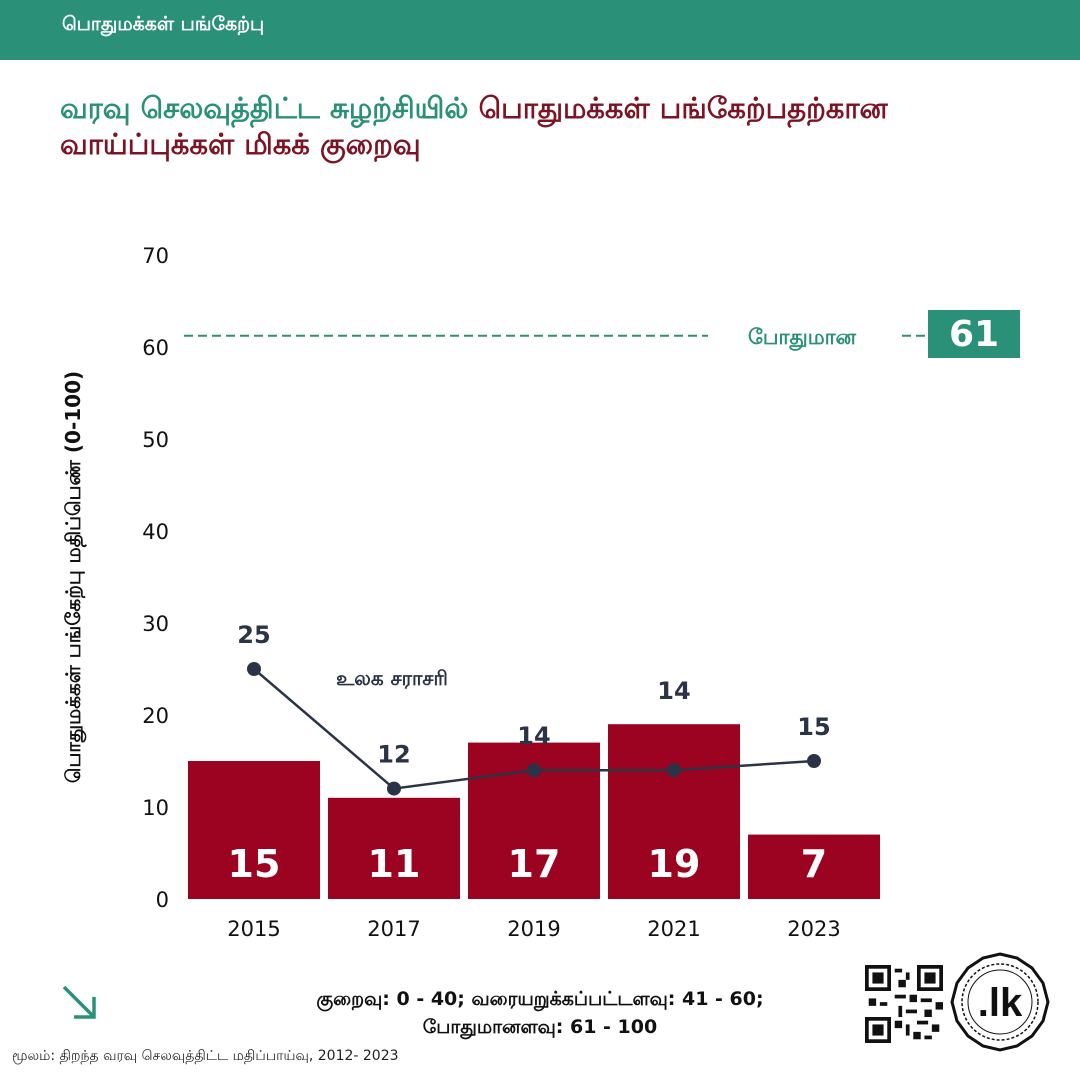 This screenshot has width=1080, height=1080. I want to click on reference-value-box, so click(974, 334).